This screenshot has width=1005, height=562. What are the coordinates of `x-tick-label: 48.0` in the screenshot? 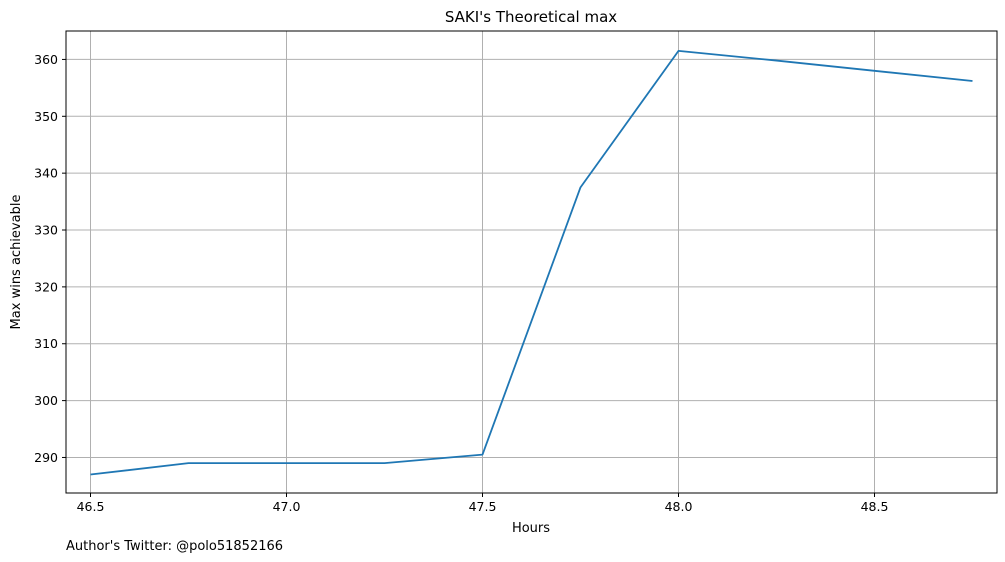 It's located at (679, 506).